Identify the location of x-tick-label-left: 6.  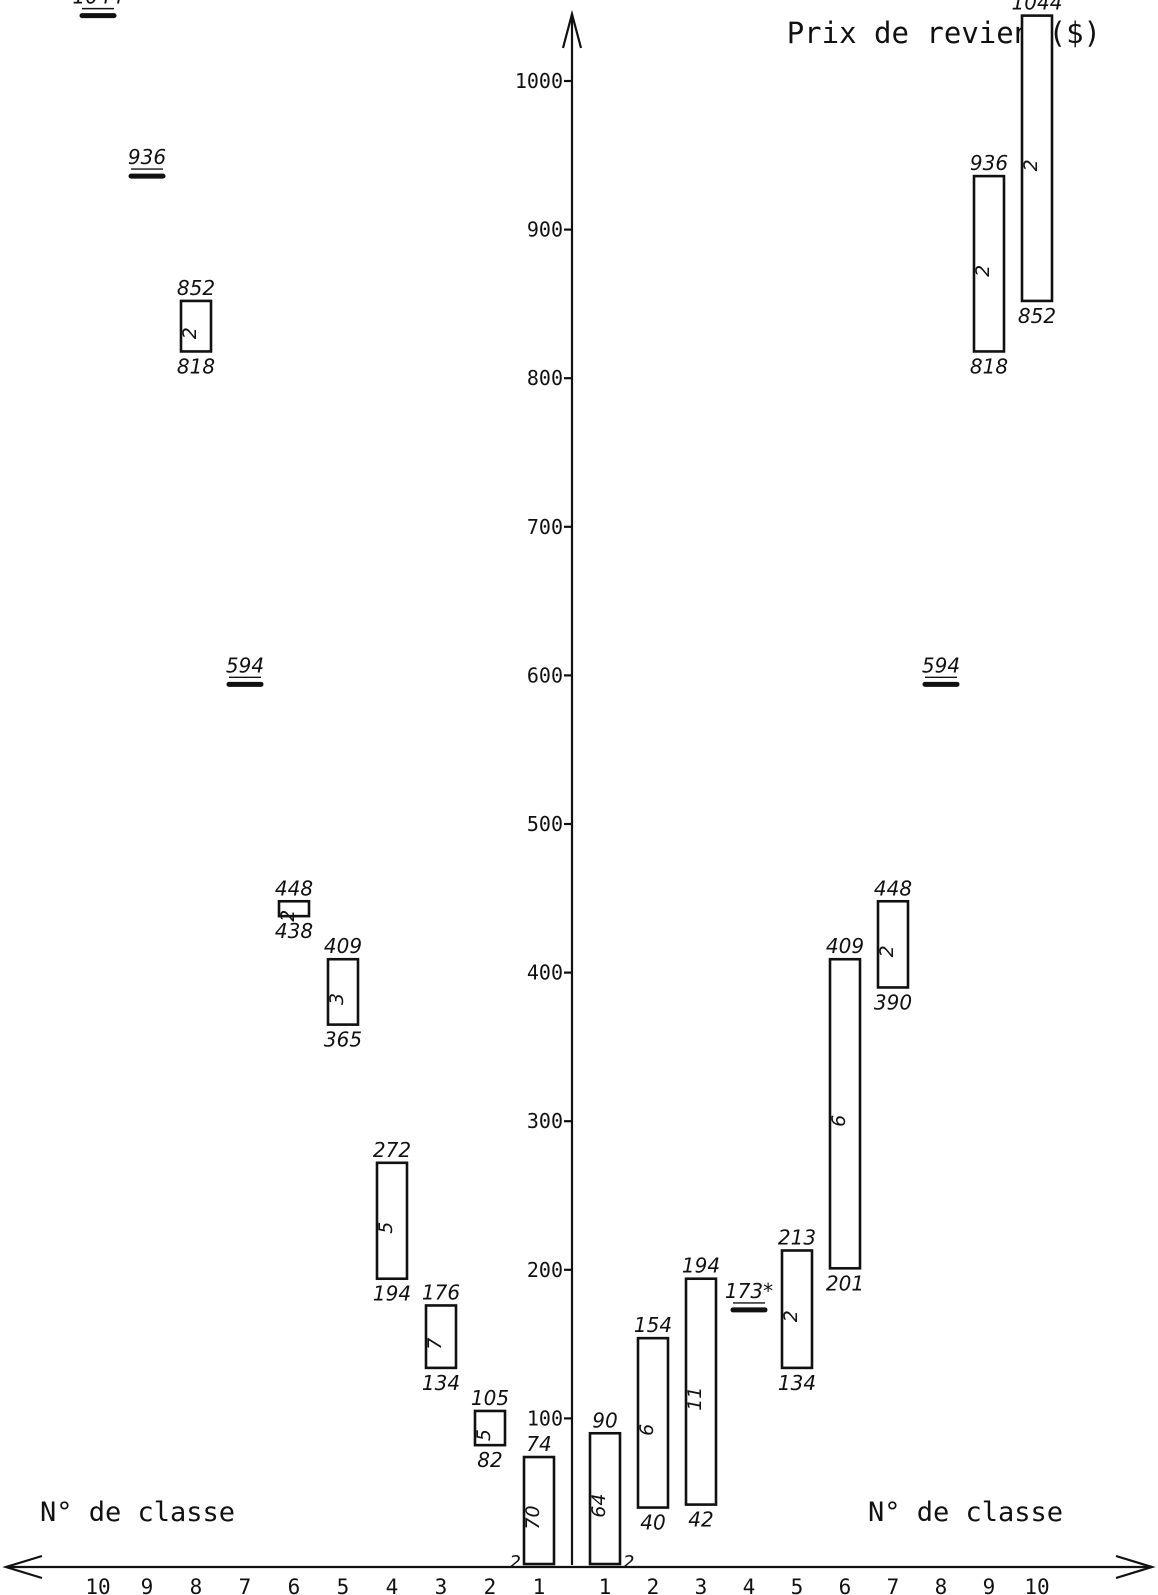
(294, 1585).